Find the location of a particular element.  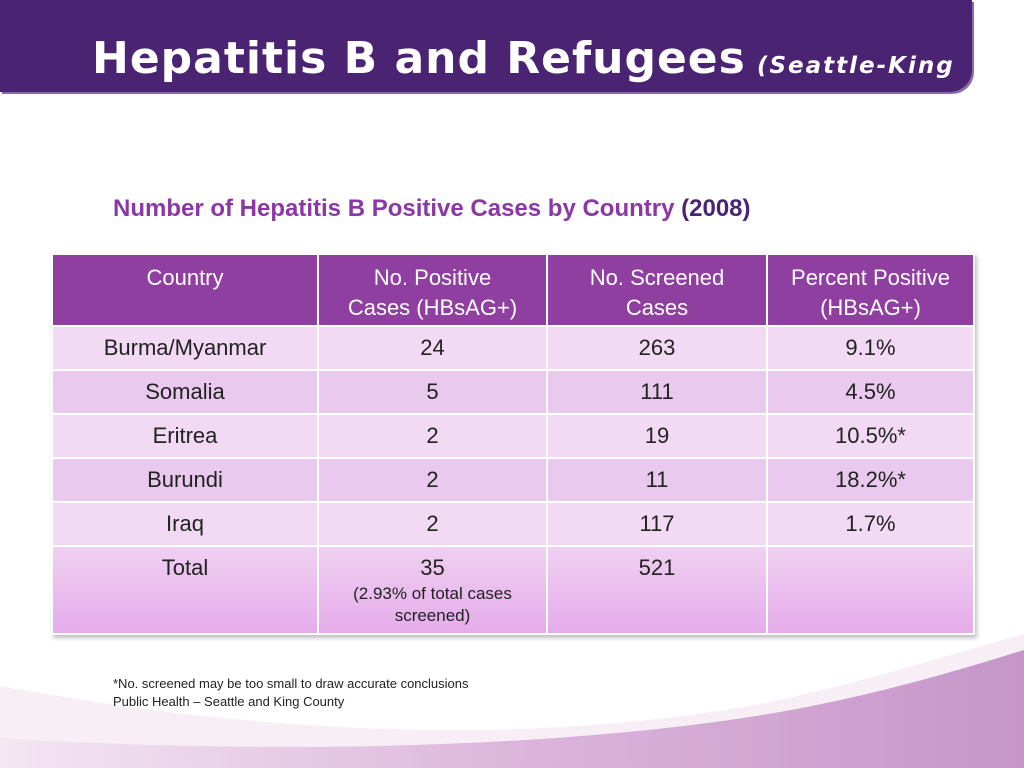

footnote-source: Public Health – Seattle and King County is located at coordinates (229, 701).